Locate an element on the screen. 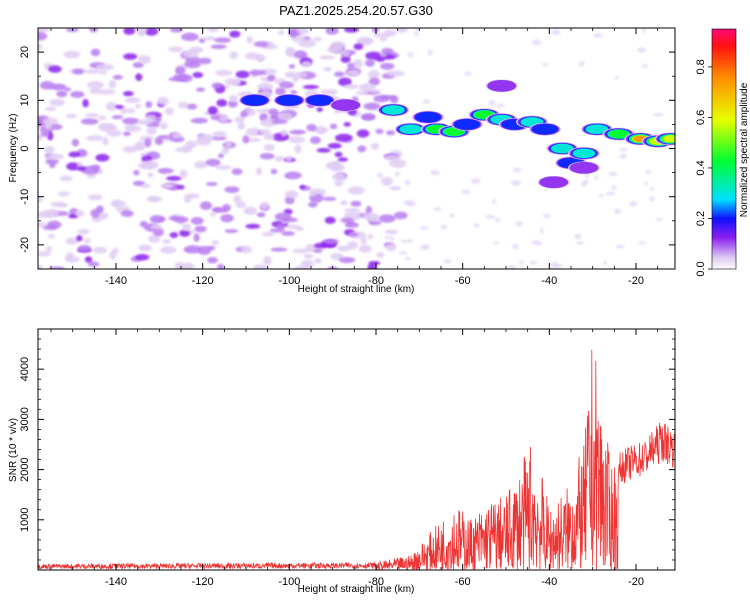 The height and width of the screenshot is (600, 750). spectrogram-y-tick-label: 20 is located at coordinates (25, 52).